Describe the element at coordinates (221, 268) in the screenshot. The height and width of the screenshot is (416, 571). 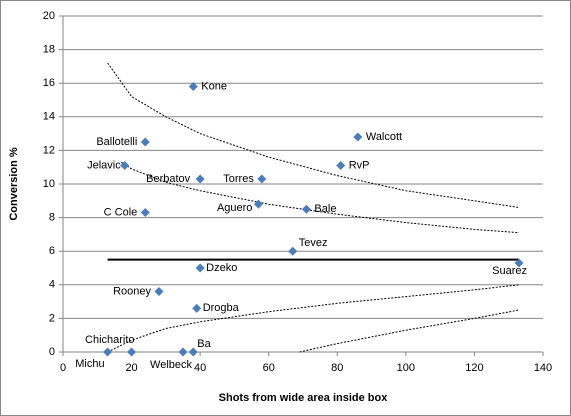
I see `point-label: Dzeko` at that location.